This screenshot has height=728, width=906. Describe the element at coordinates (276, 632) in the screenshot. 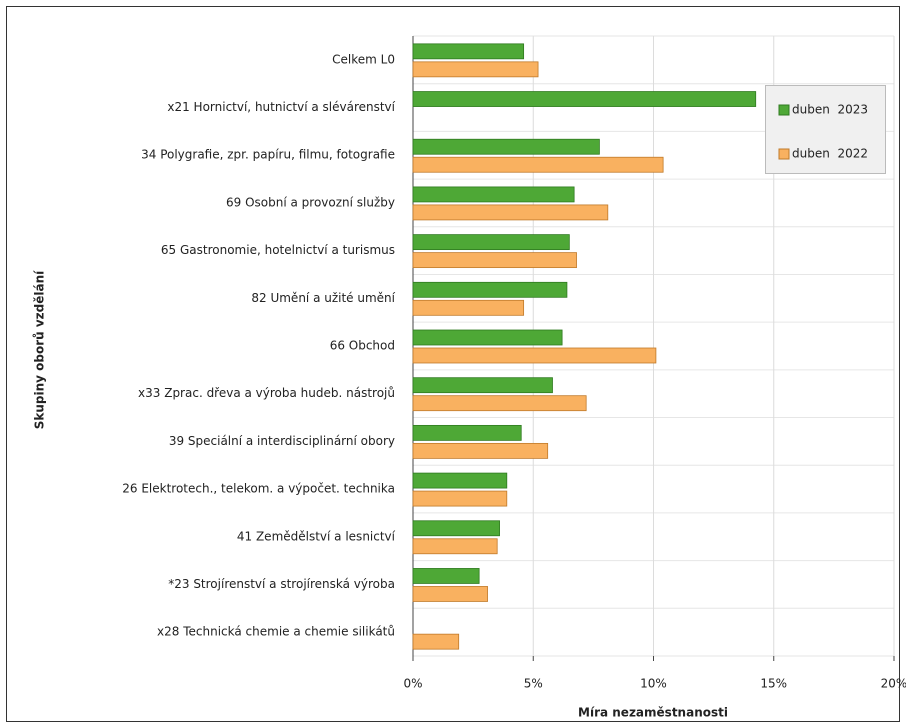

I see `y-tick-label: x28 Technická chemie a chemie silikátů` at that location.